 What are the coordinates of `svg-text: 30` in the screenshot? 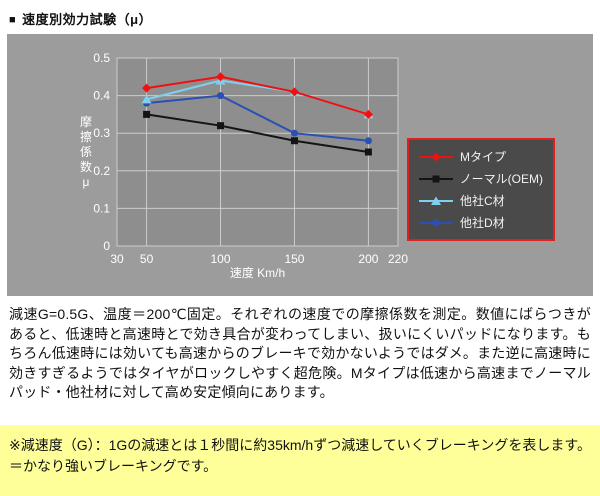 It's located at (117, 259).